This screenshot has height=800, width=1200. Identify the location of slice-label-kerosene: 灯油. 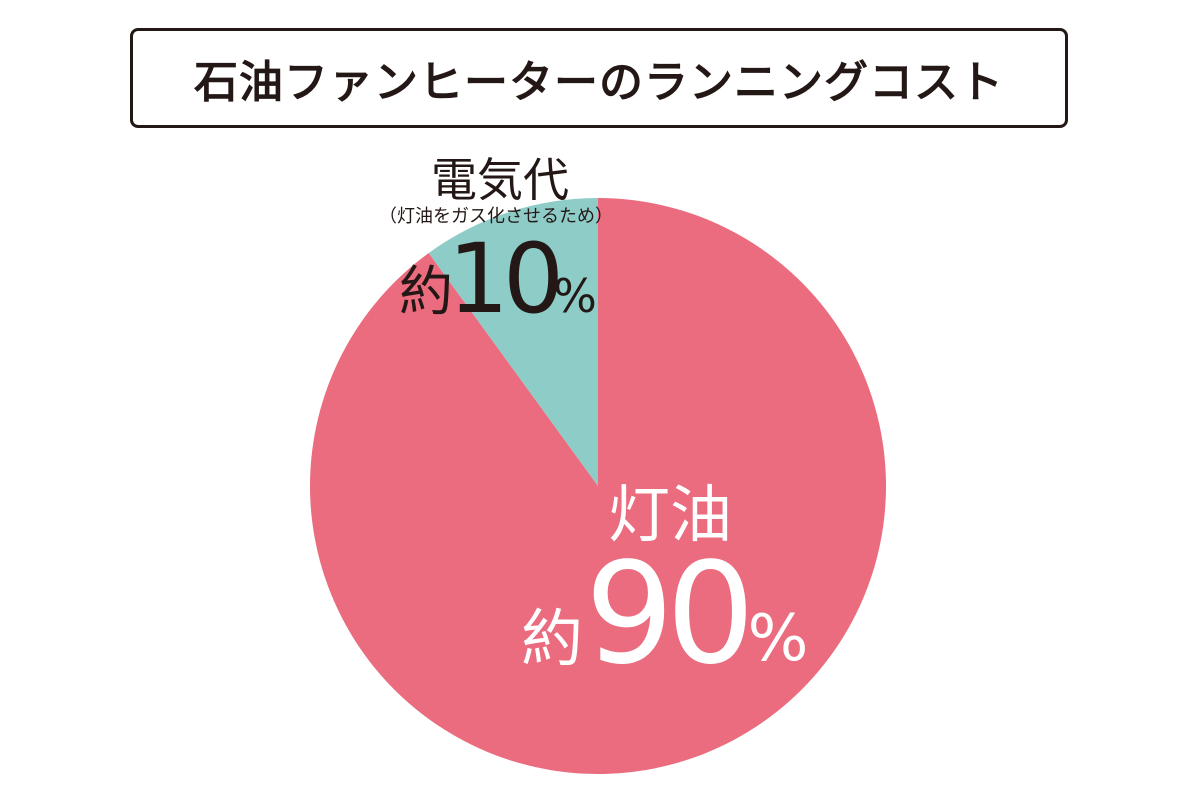
(670, 514).